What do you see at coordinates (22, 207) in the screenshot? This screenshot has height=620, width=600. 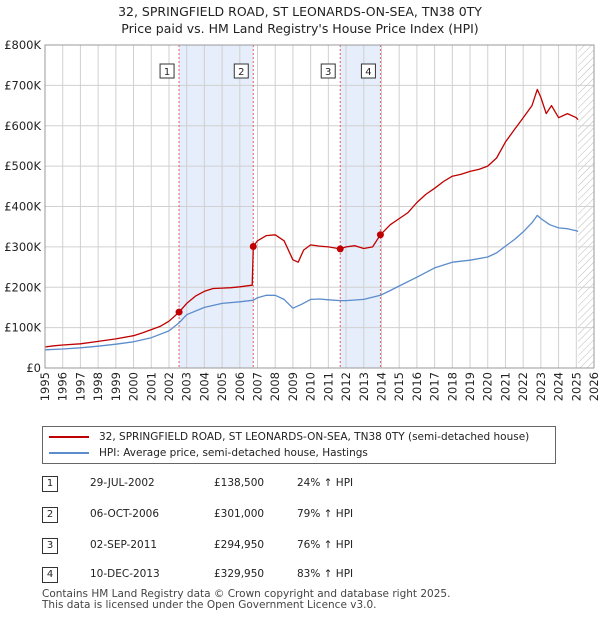 I see `y-tick-label: £400K` at bounding box center [22, 207].